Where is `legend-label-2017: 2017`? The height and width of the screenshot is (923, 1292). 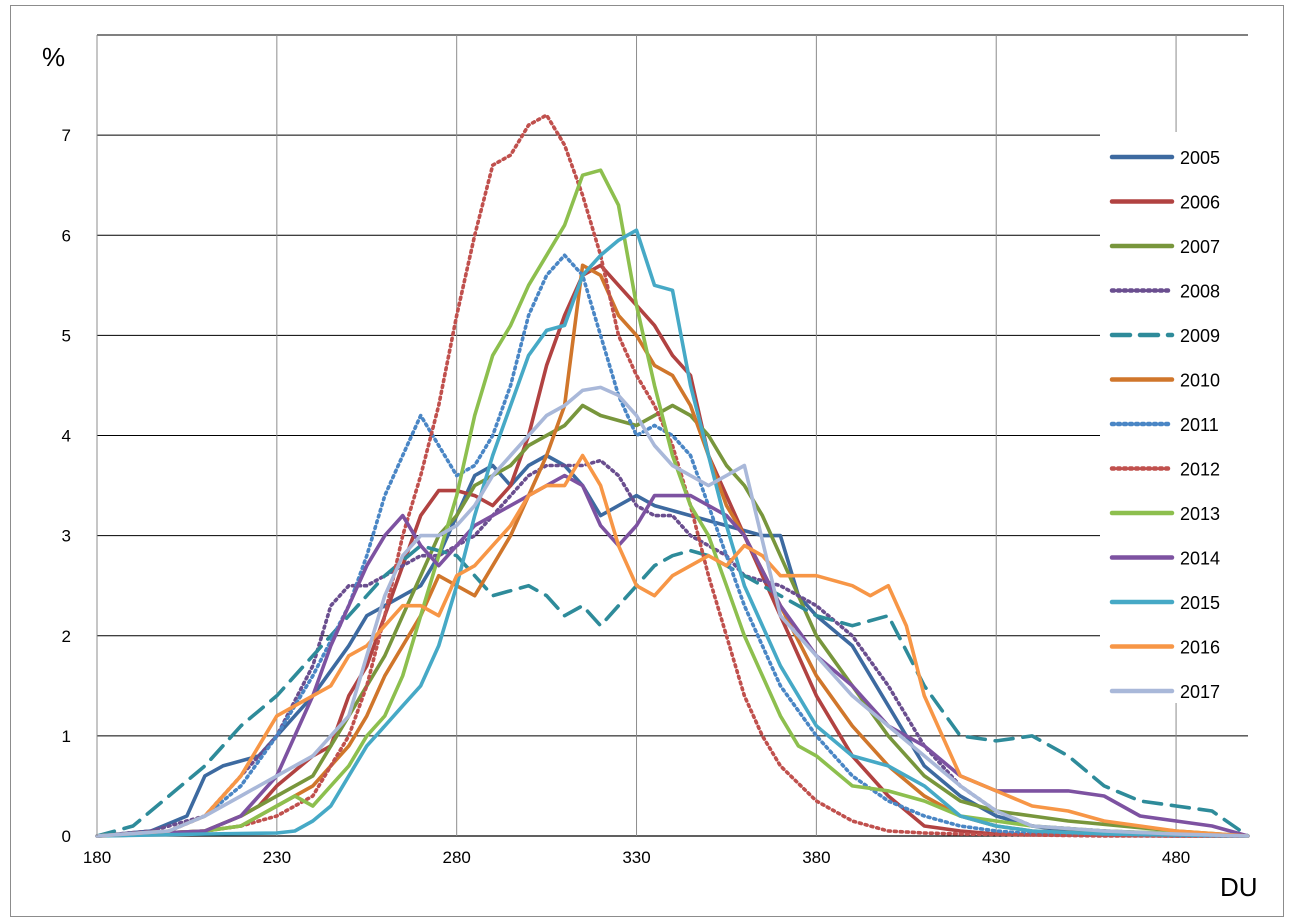 legend-label-2017: 2017 is located at coordinates (1200, 692).